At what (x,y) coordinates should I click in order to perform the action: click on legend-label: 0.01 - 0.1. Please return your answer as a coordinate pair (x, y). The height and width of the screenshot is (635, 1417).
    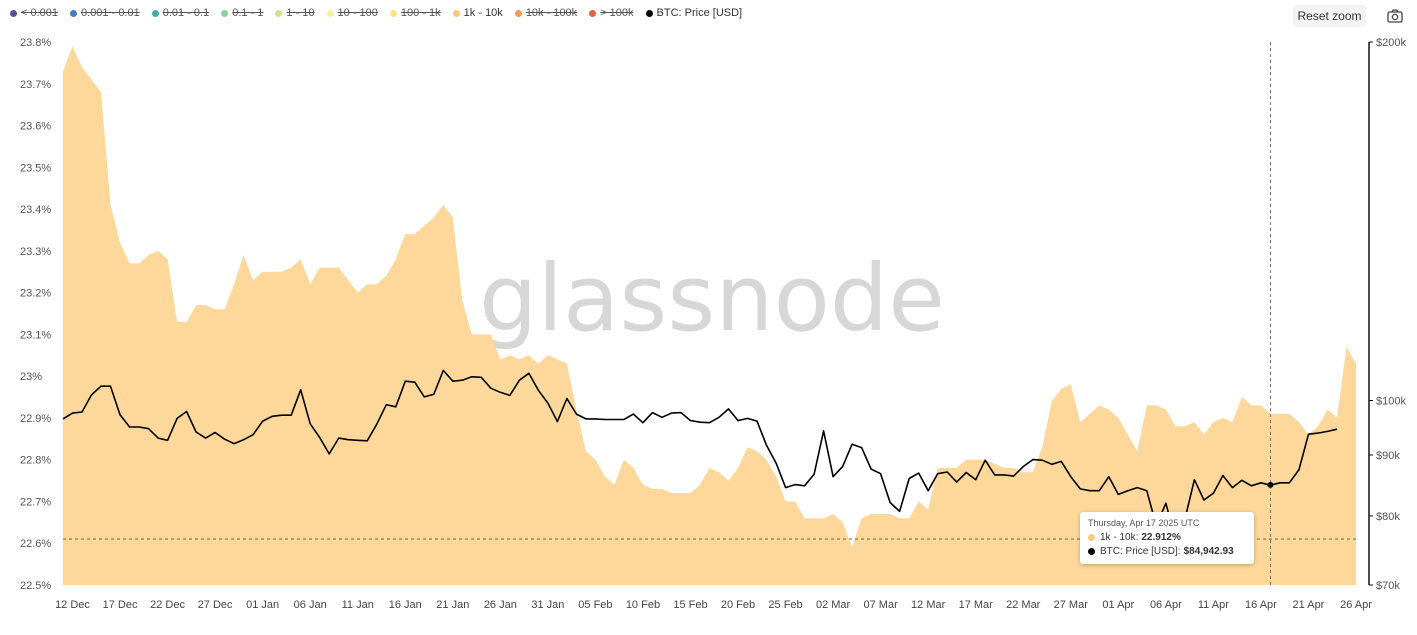
    Looking at the image, I should click on (186, 13).